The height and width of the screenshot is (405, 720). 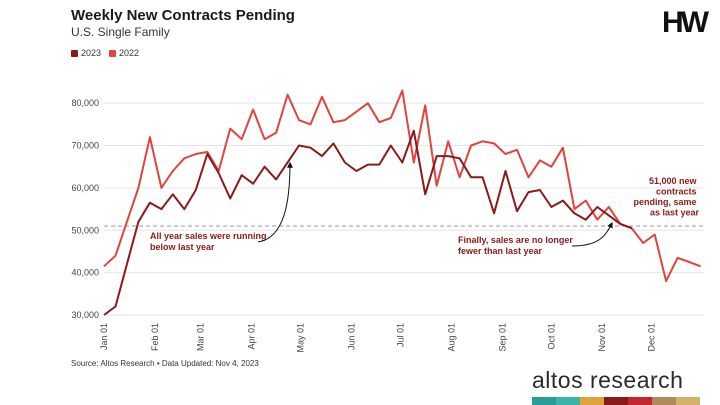 I want to click on legend-item-2022: 2022, so click(x=124, y=53).